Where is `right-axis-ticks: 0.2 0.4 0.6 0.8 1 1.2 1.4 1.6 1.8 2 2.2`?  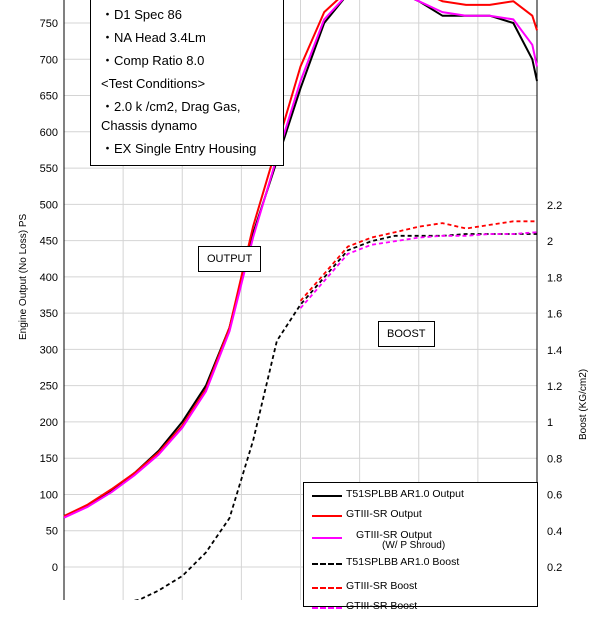 right-axis-ticks: 0.2 0.4 0.6 0.8 1 1.2 1.4 1.6 1.8 2 2.2 is located at coordinates (554, 387).